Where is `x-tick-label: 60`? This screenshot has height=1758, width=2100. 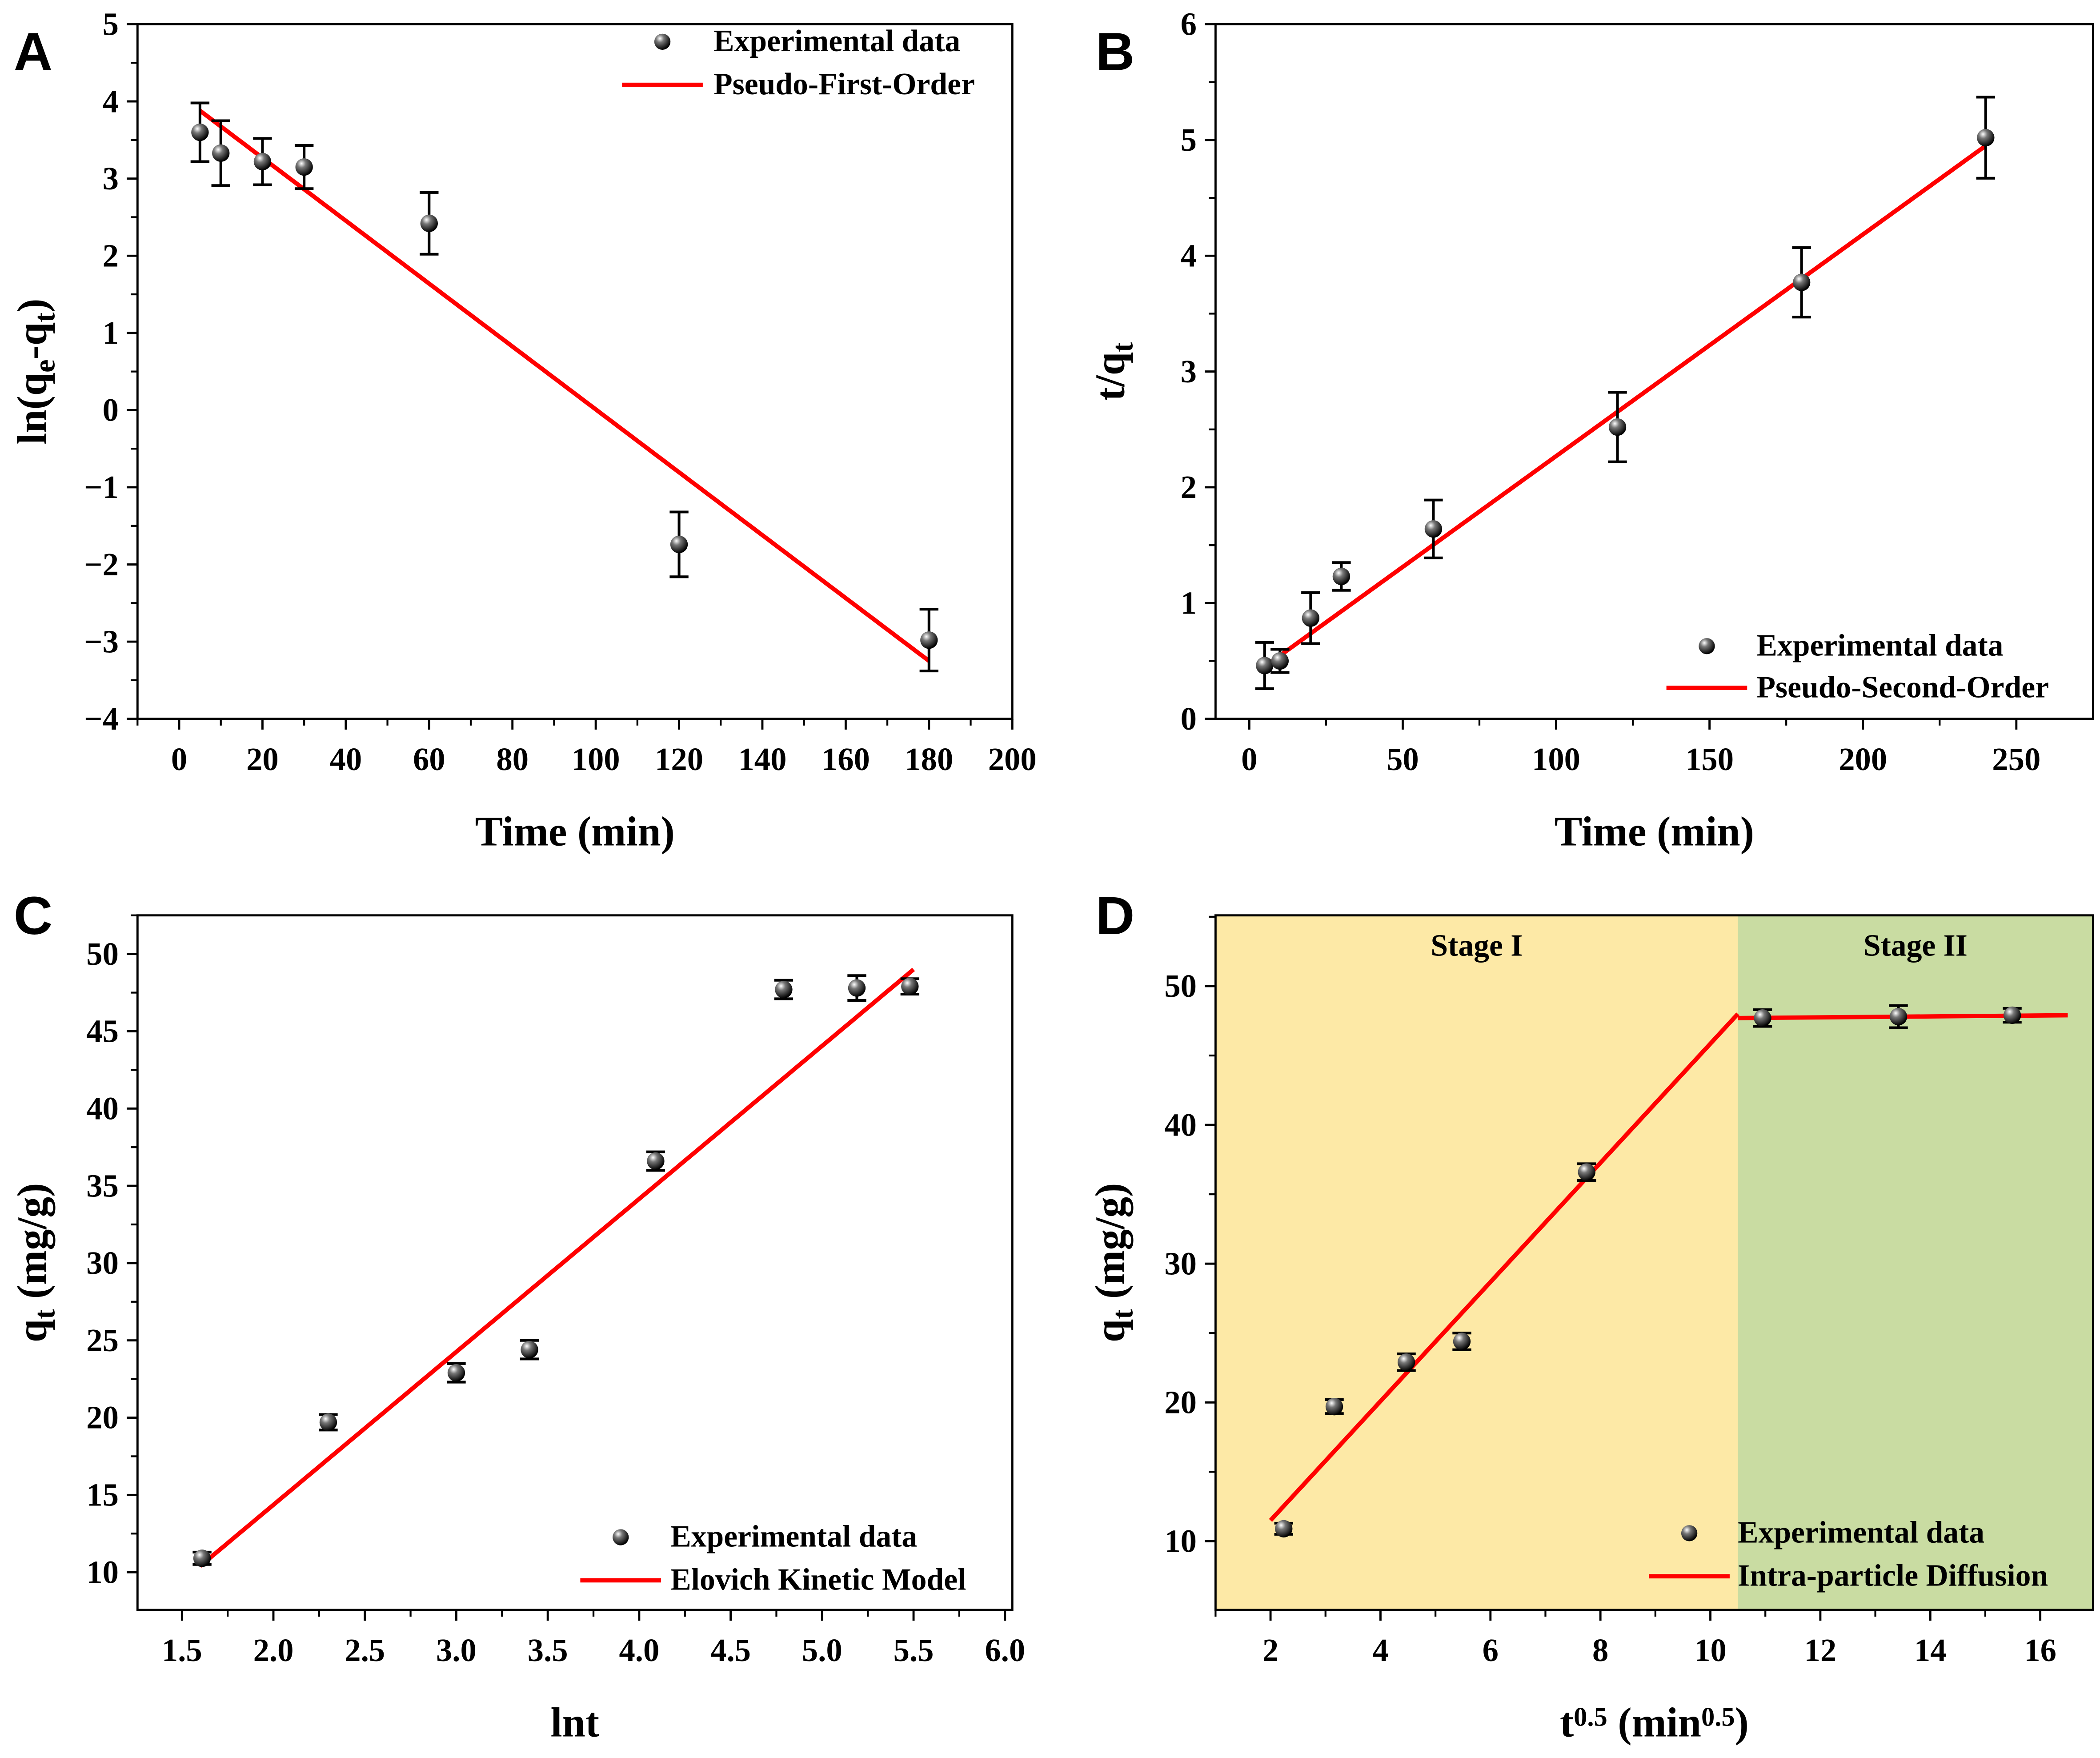 x-tick-label: 60 is located at coordinates (429, 759).